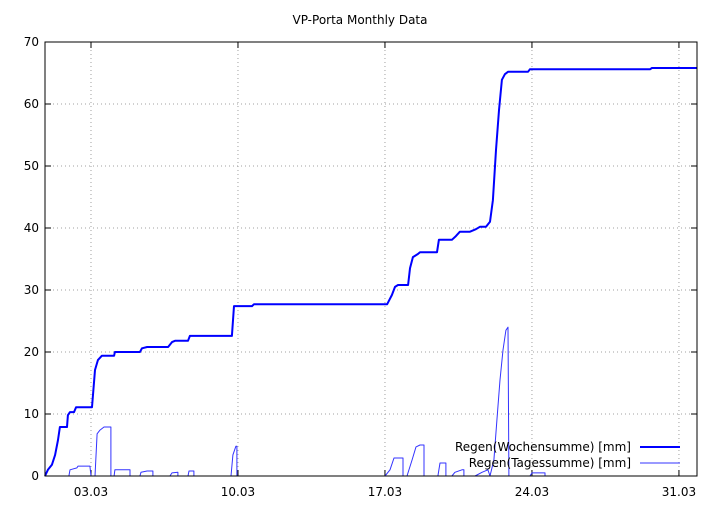  I want to click on x-tick-label: 31.03, so click(679, 492).